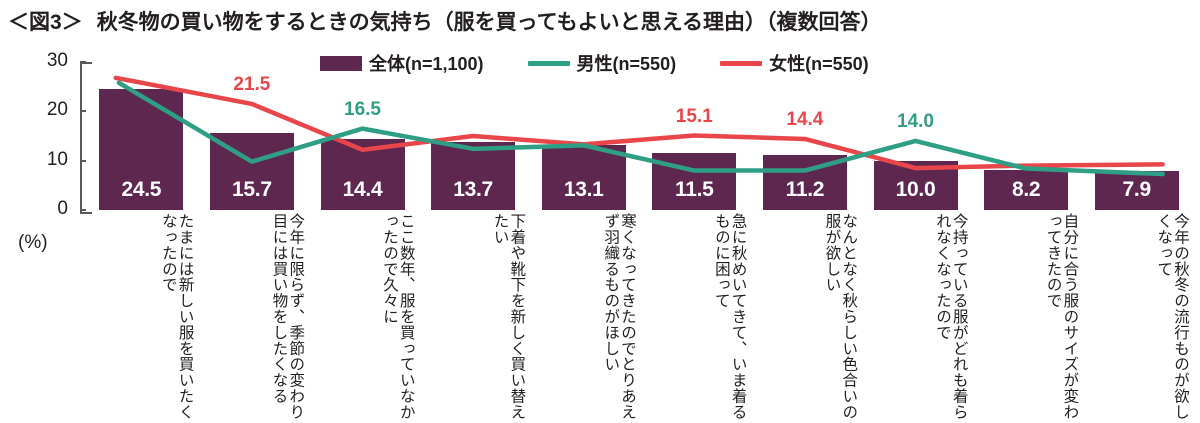 The height and width of the screenshot is (423, 1200). What do you see at coordinates (508, 316) in the screenshot?
I see `category-label-3: 下着や靴下を新しく買い替えたい` at bounding box center [508, 316].